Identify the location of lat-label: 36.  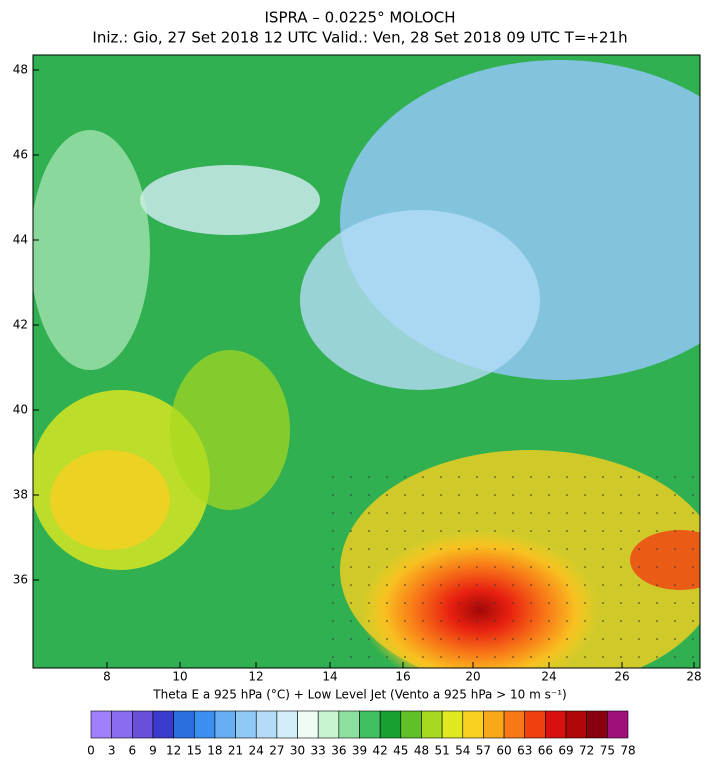
(20, 580).